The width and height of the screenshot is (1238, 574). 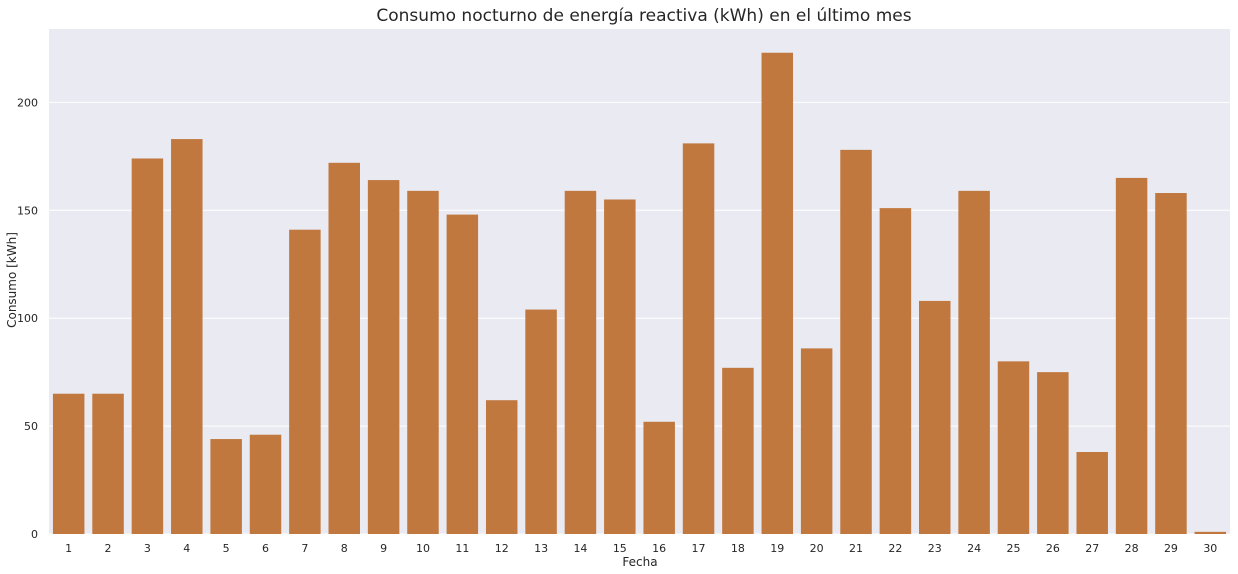 What do you see at coordinates (226, 548) in the screenshot?
I see `x-tick-label: 5` at bounding box center [226, 548].